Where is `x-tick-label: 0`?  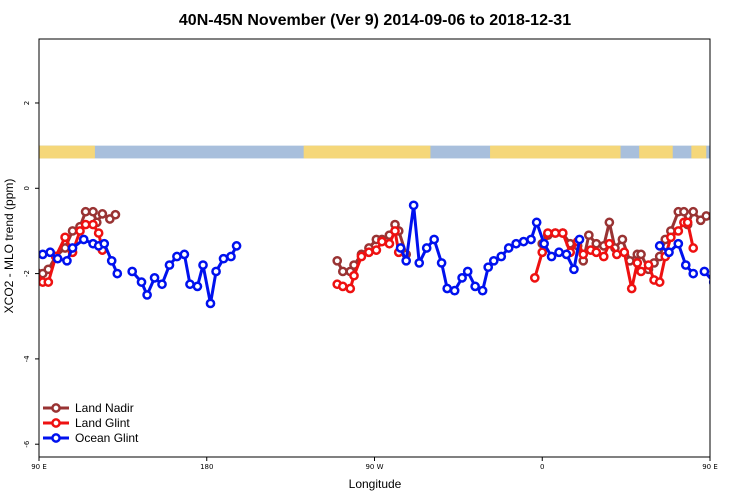
x-tick-label: 0 is located at coordinates (542, 467).